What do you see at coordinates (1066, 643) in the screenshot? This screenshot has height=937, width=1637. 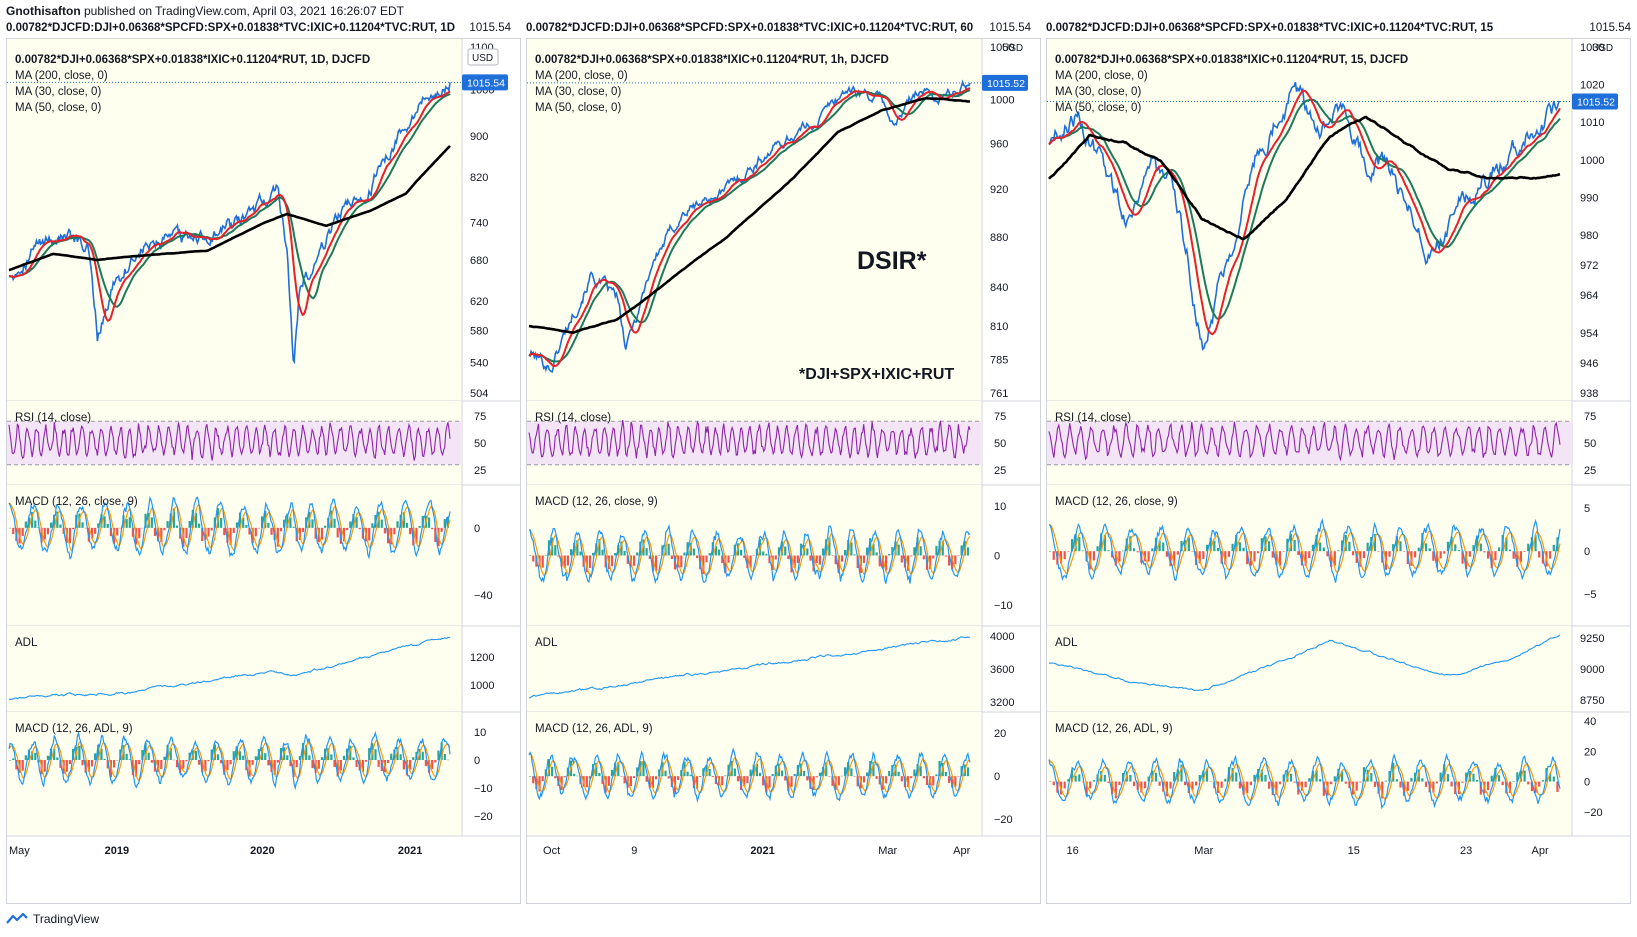 I see `adl-label: ADL` at bounding box center [1066, 643].